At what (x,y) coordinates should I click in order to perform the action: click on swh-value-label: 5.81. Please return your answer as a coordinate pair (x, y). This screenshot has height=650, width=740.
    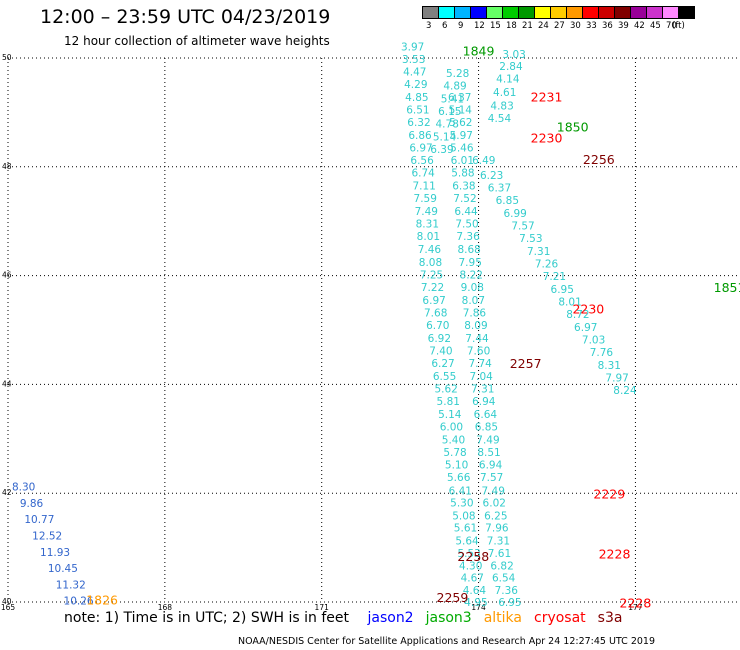
    Looking at the image, I should click on (448, 402).